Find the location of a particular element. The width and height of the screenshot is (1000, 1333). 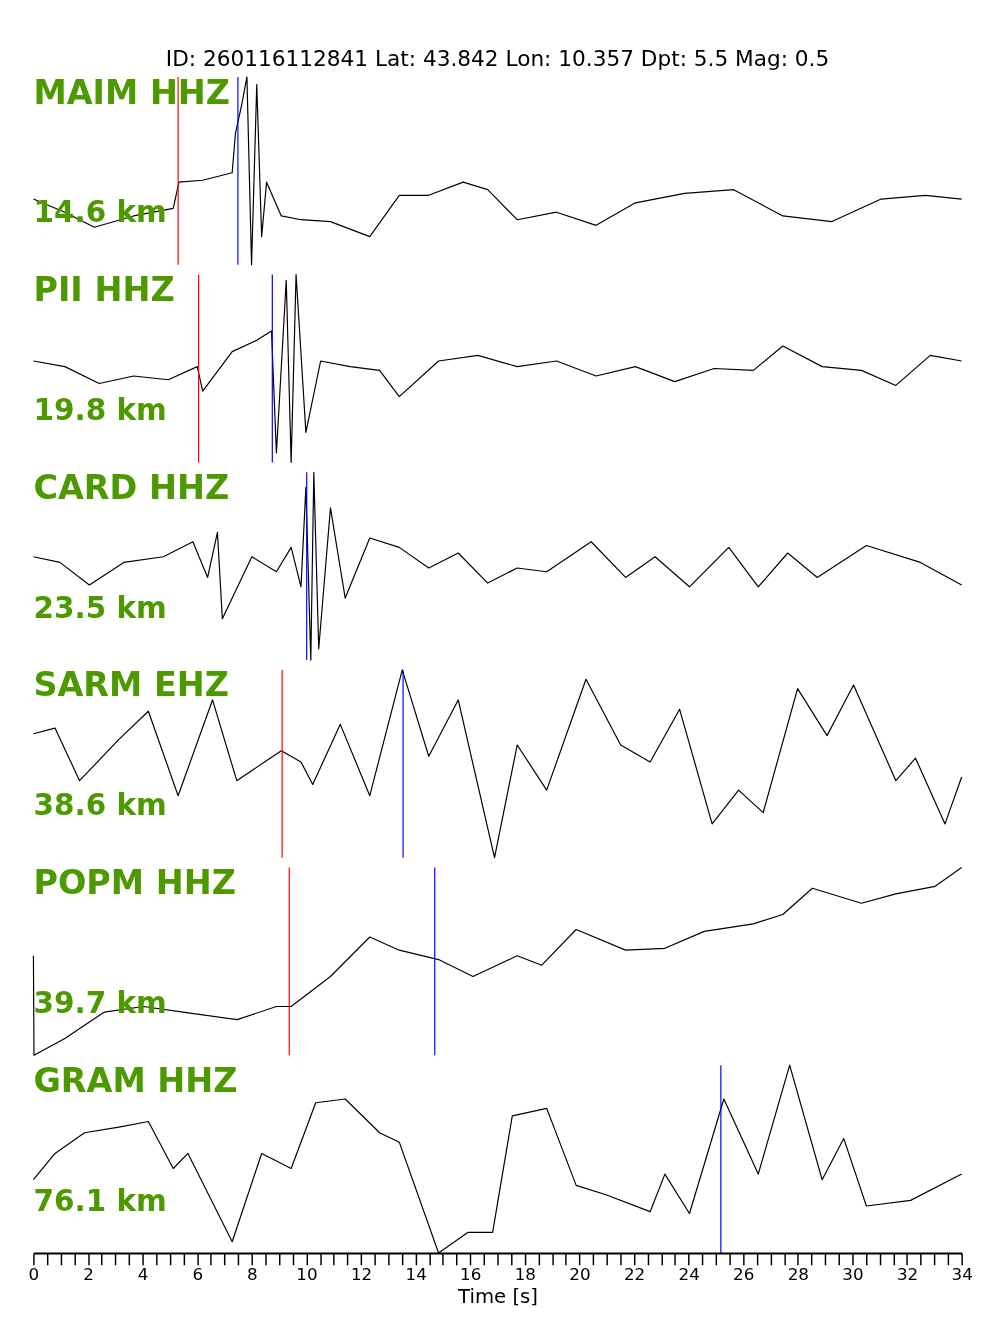

text: 23.5 km is located at coordinates (100, 607).